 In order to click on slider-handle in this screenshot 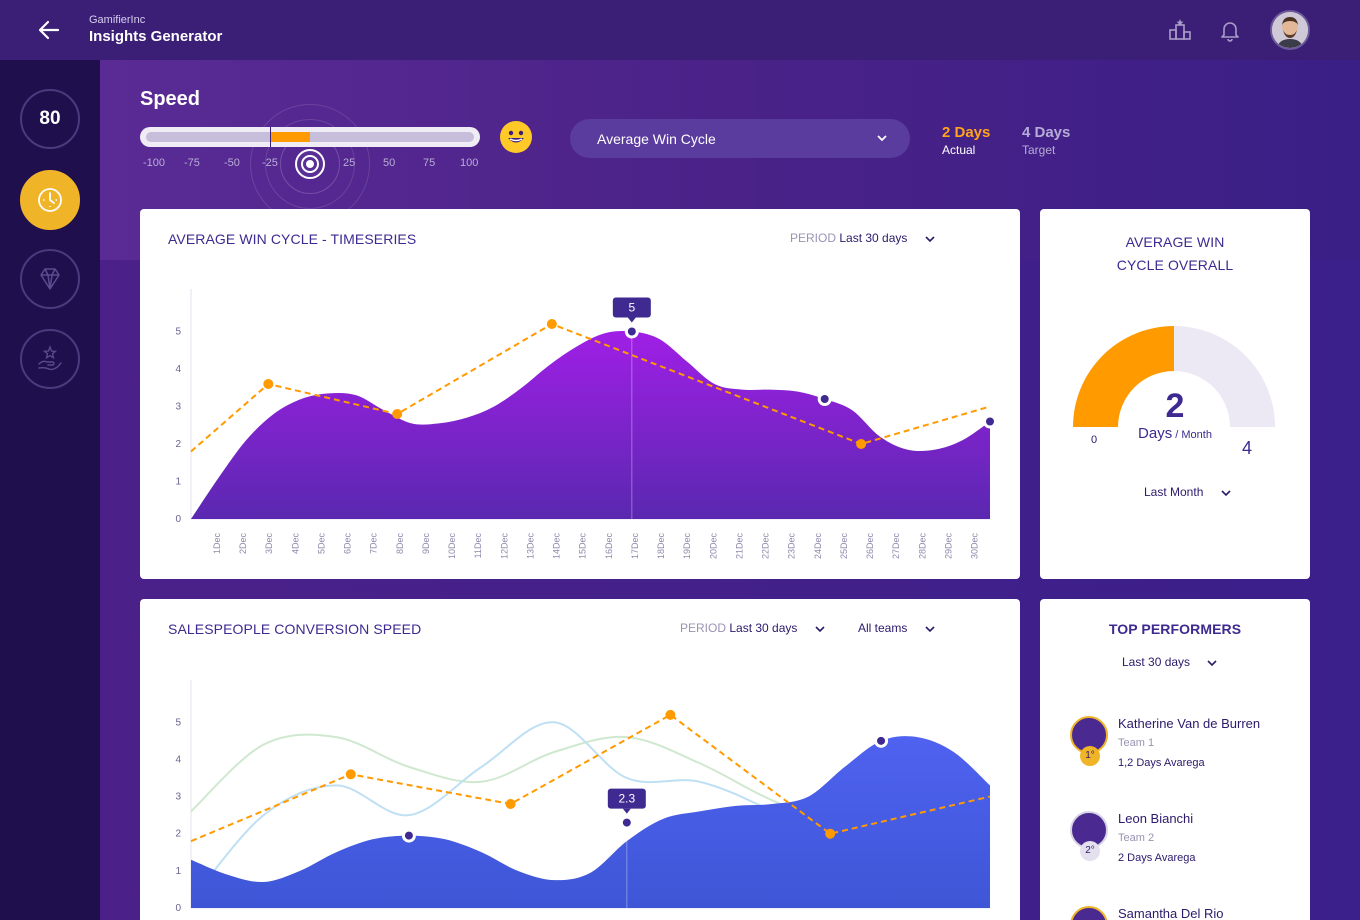, I will do `click(310, 164)`.